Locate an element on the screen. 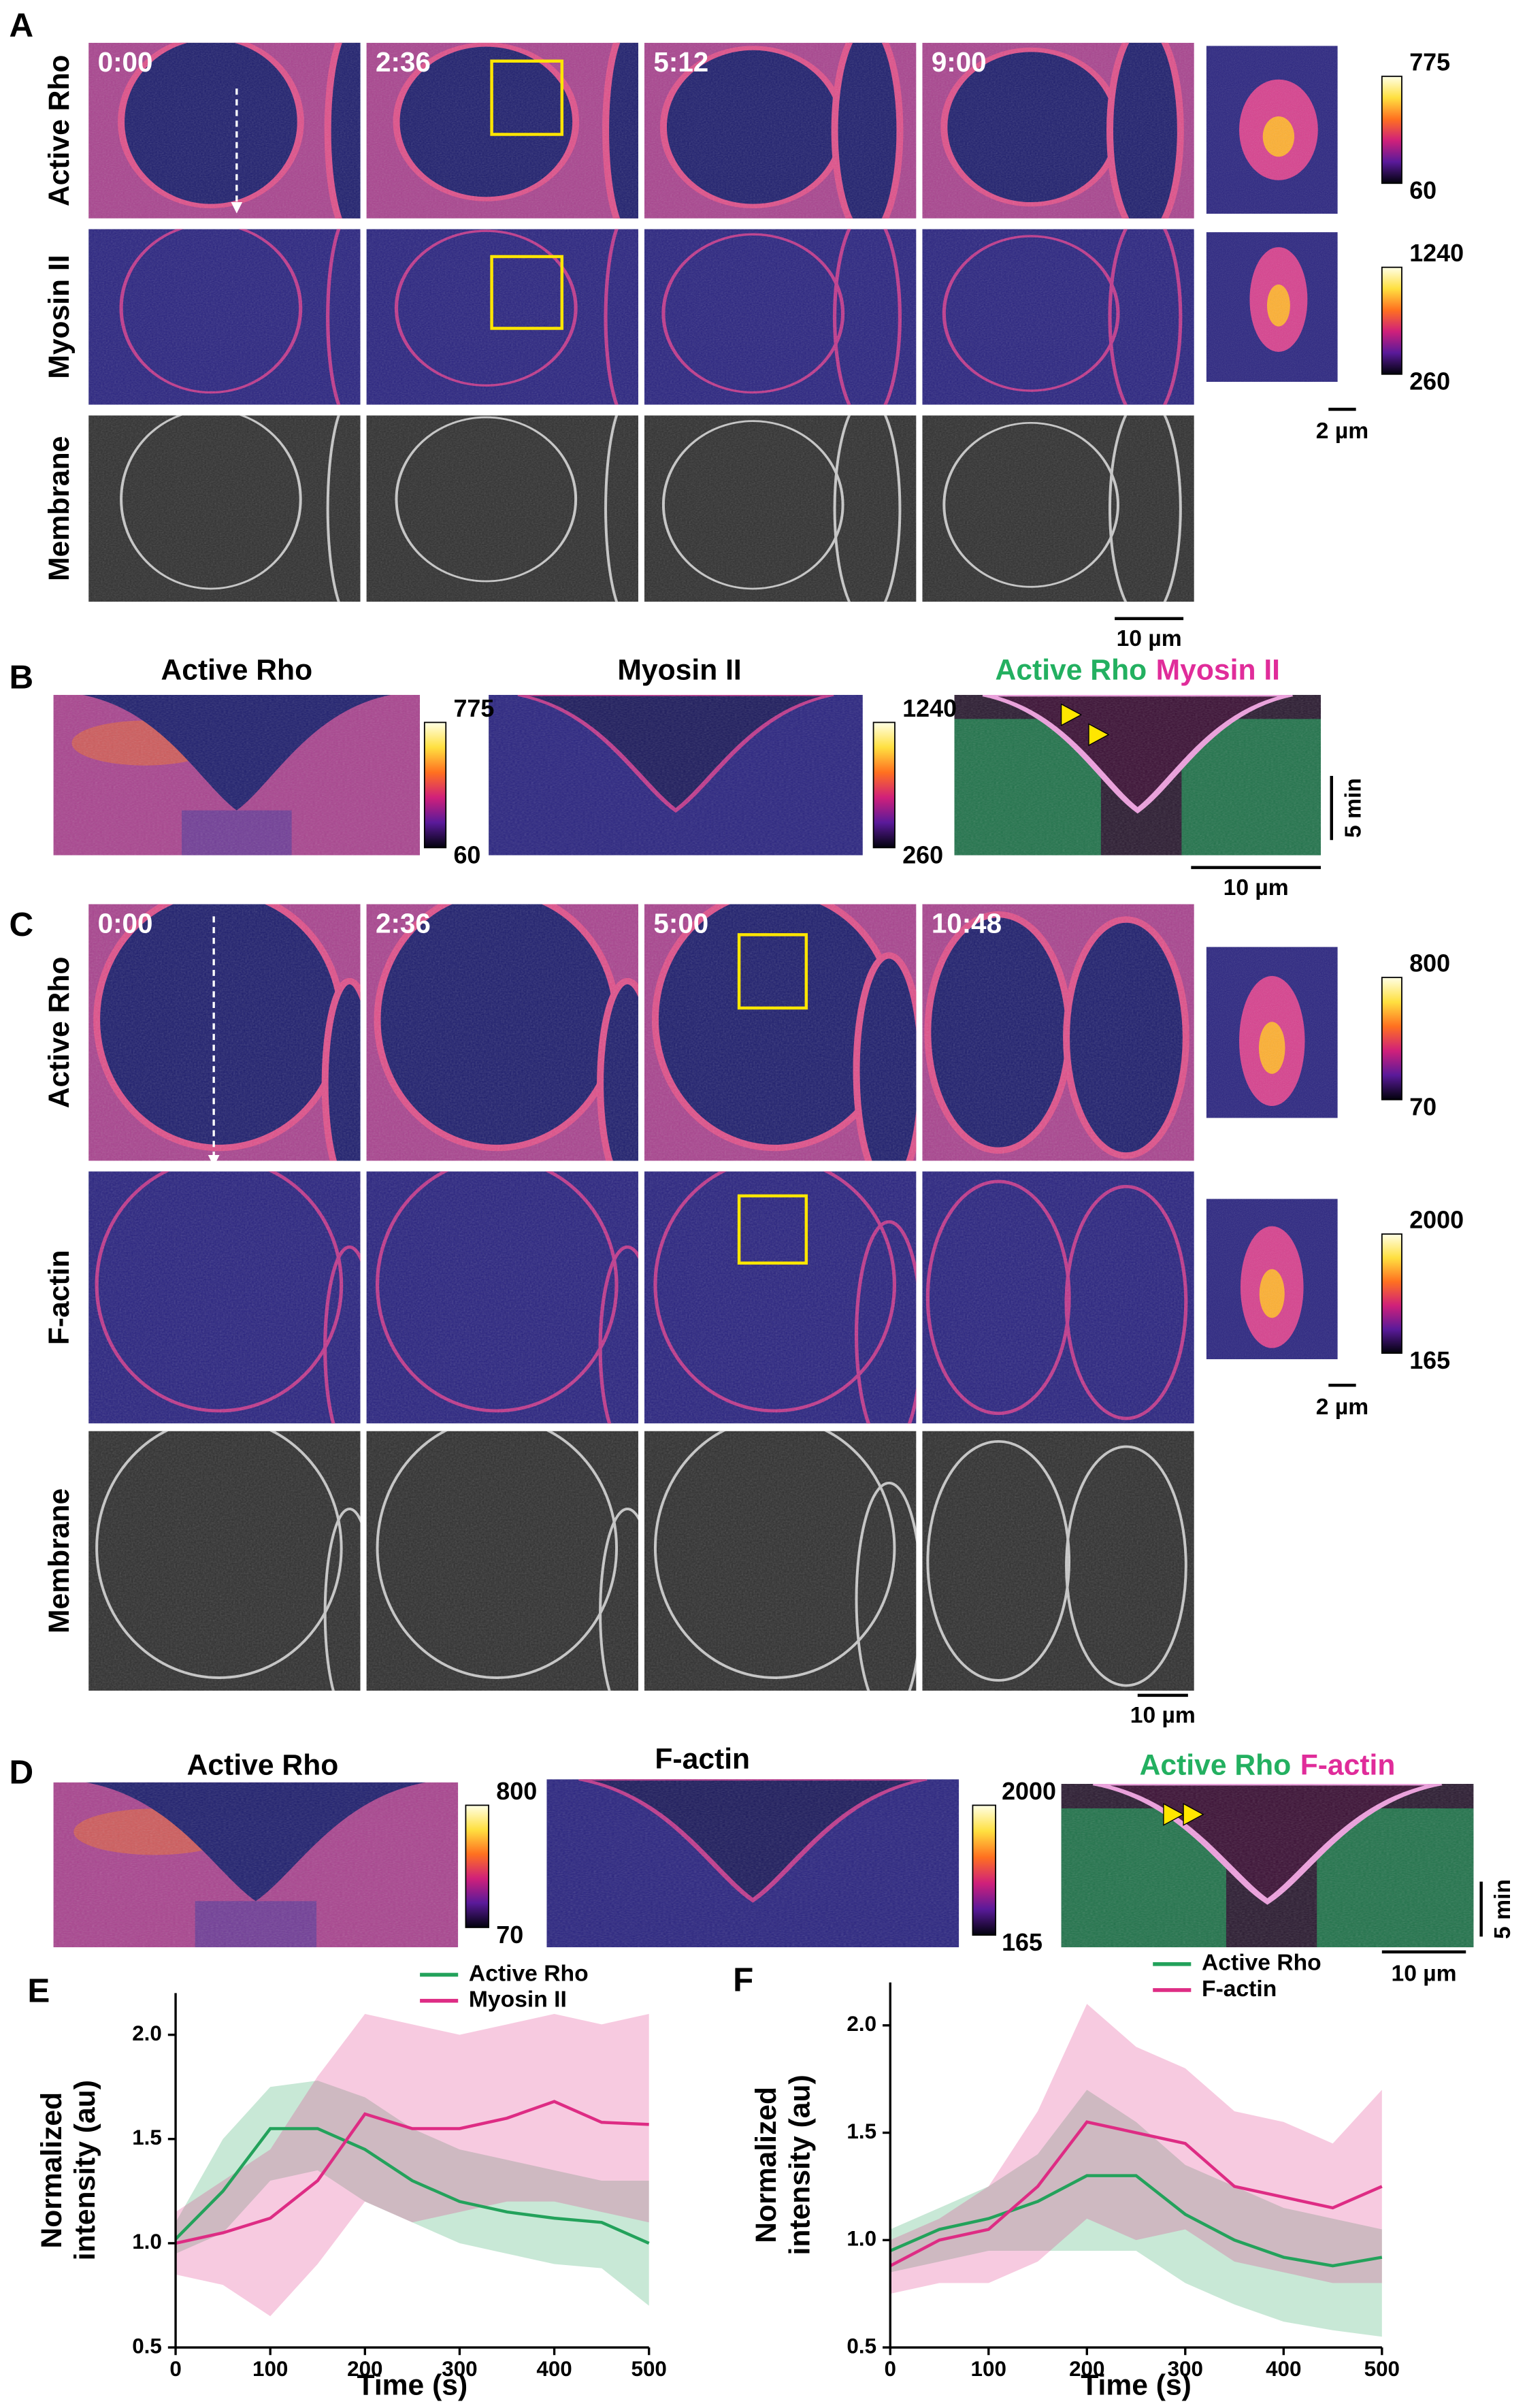 The width and height of the screenshot is (1527, 2408). label: F-actin is located at coordinates (1240, 1989).